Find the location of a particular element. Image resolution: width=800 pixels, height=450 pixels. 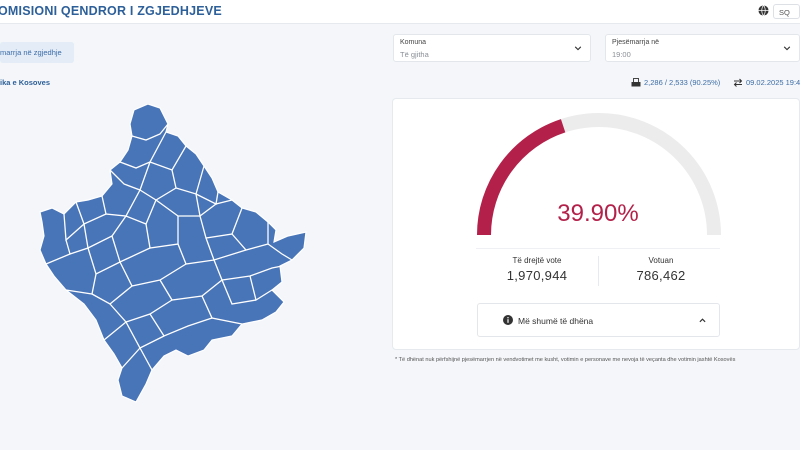

polling-stations-count: 2,286 / 2,533 (90.25%) is located at coordinates (682, 82).